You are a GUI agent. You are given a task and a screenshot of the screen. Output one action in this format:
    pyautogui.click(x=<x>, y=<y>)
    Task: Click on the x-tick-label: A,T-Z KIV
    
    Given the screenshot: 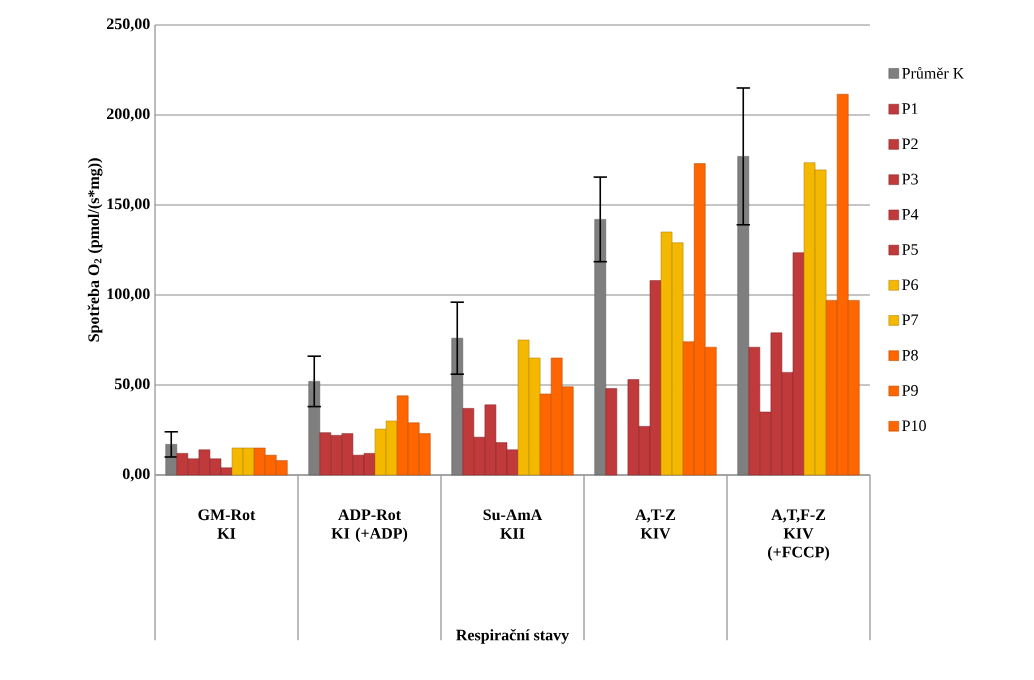 What is the action you would take?
    pyautogui.click(x=655, y=524)
    